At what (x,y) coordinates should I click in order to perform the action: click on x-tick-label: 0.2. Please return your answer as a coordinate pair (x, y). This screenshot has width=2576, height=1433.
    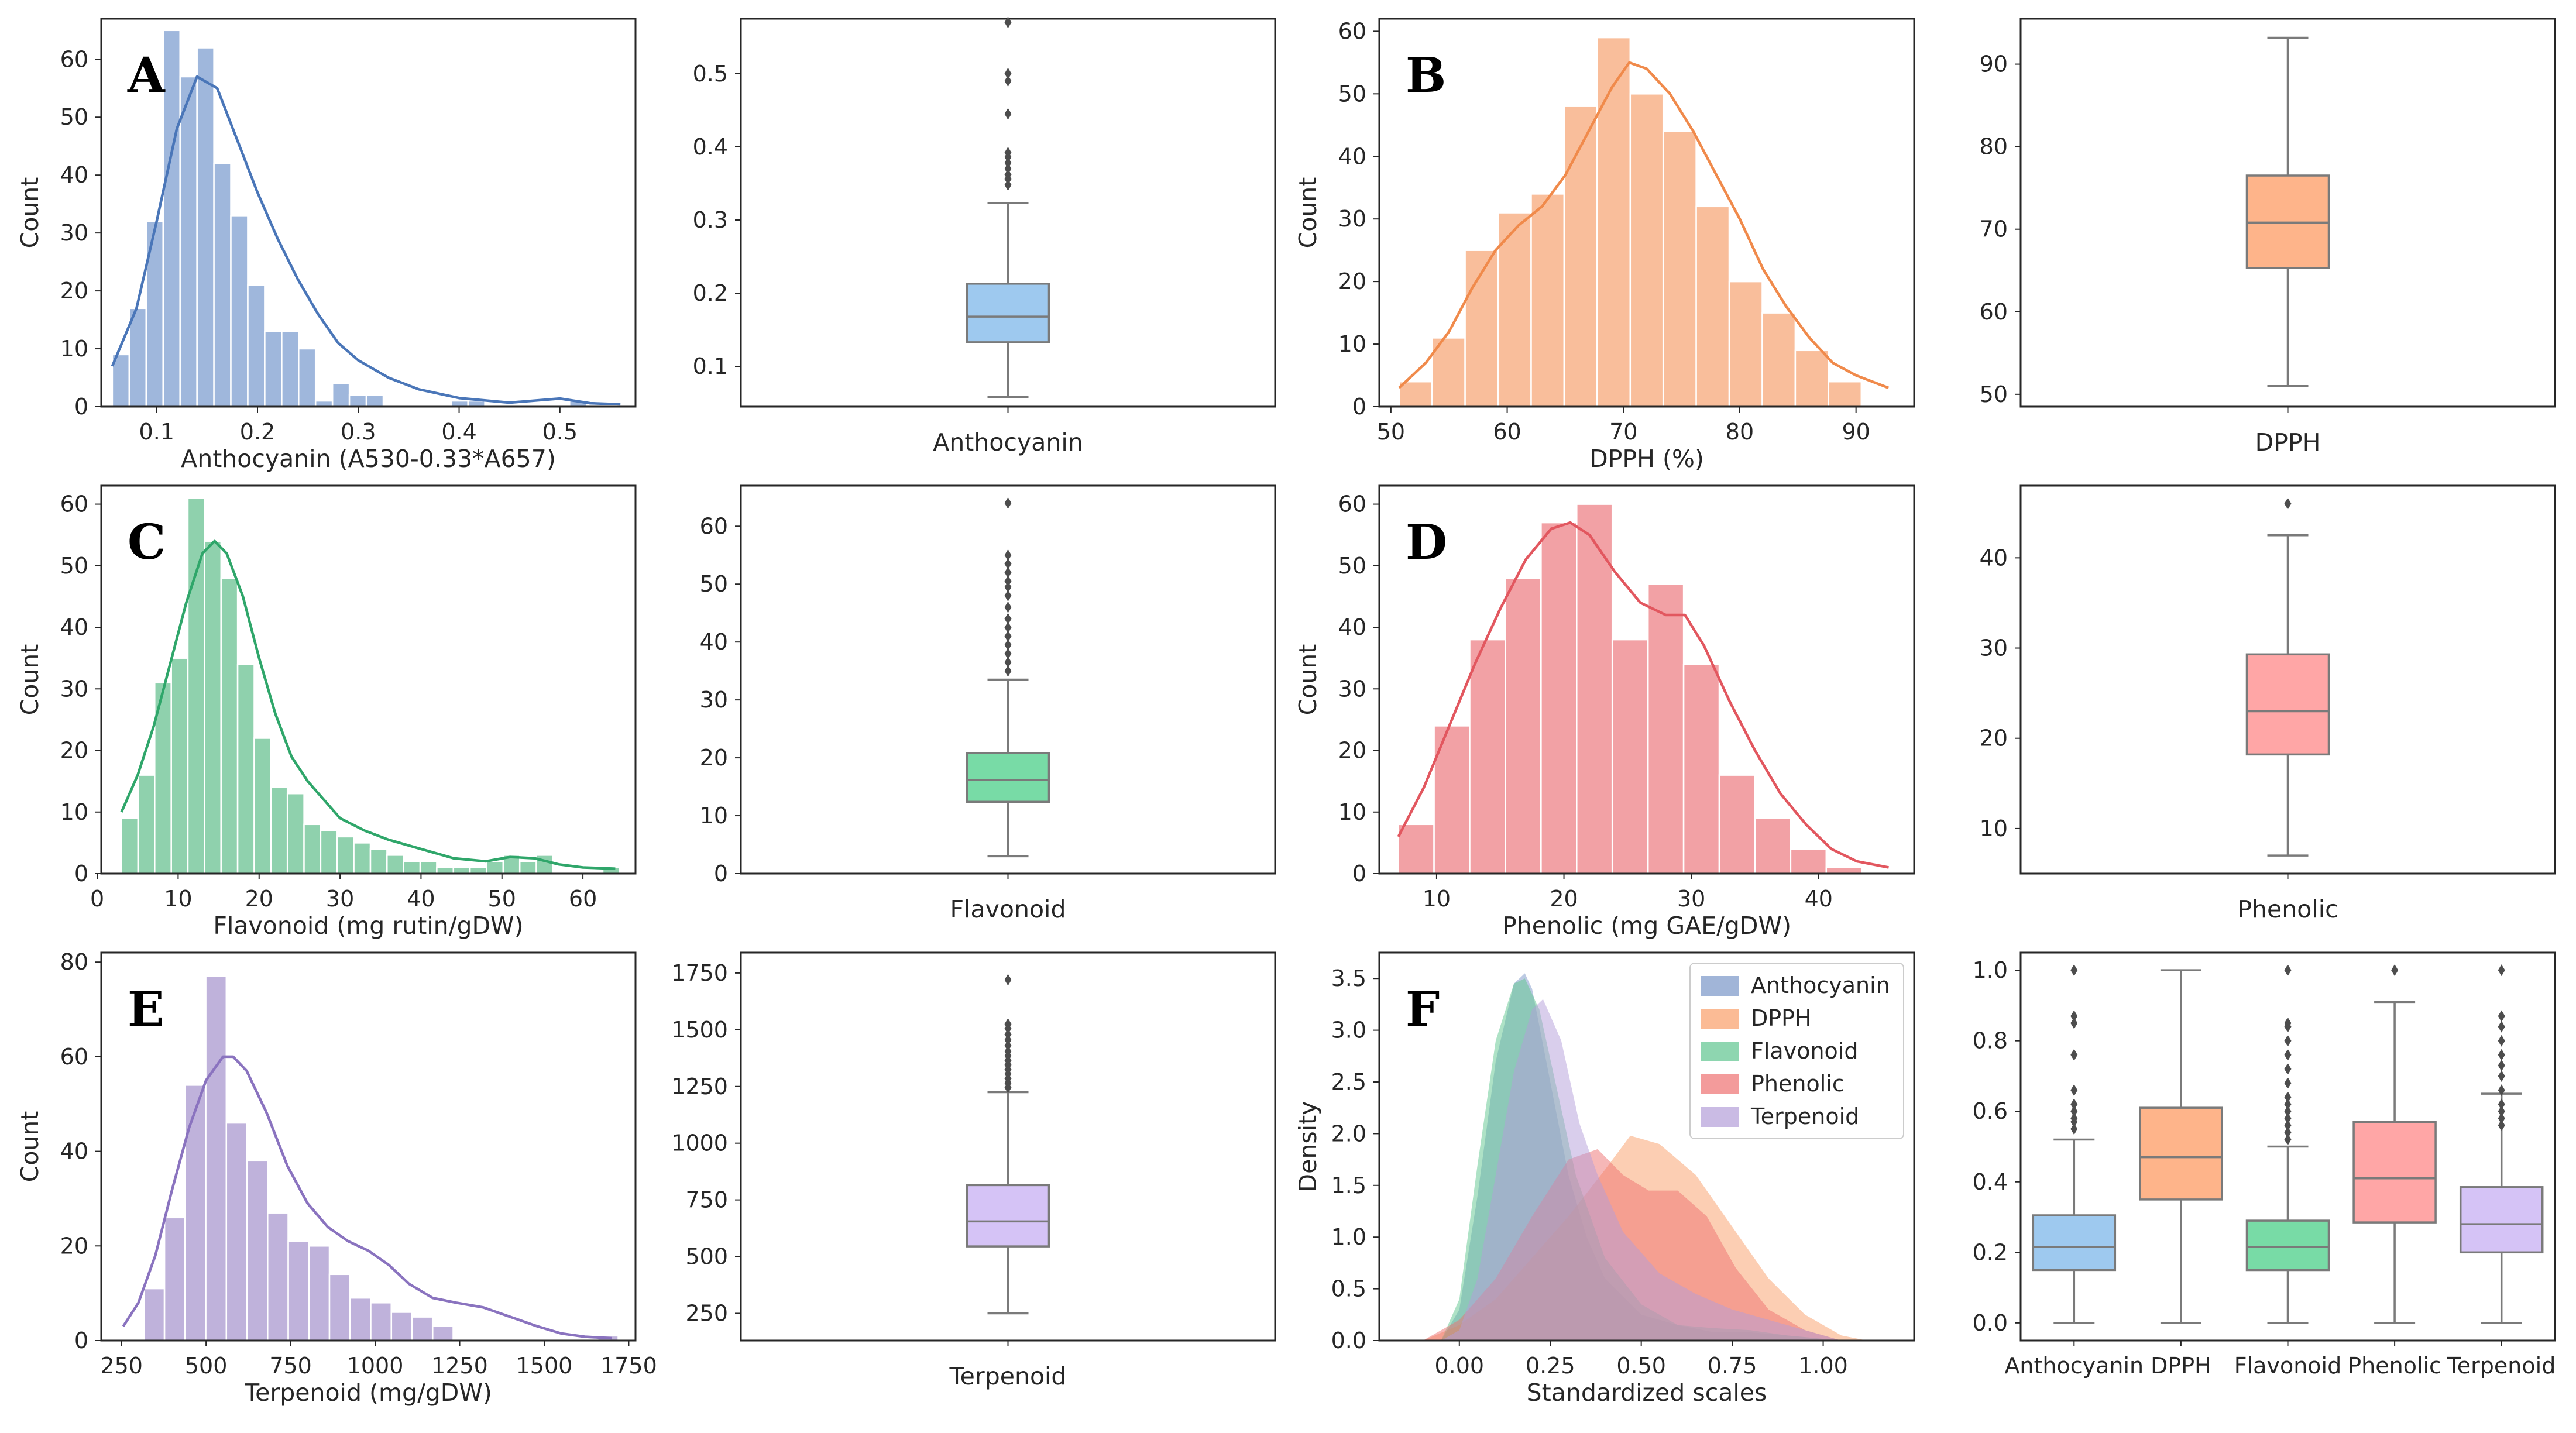
    Looking at the image, I should click on (258, 432).